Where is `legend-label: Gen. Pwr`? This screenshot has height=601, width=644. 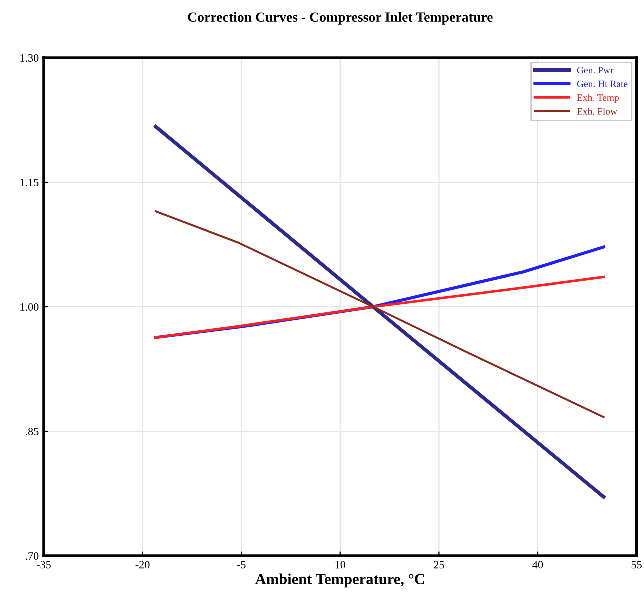 legend-label: Gen. Pwr is located at coordinates (595, 70).